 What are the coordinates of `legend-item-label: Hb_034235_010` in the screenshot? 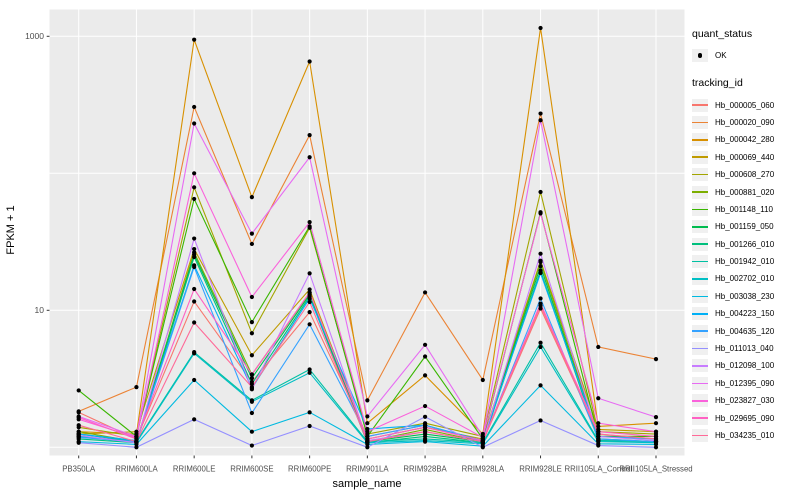 It's located at (745, 435).